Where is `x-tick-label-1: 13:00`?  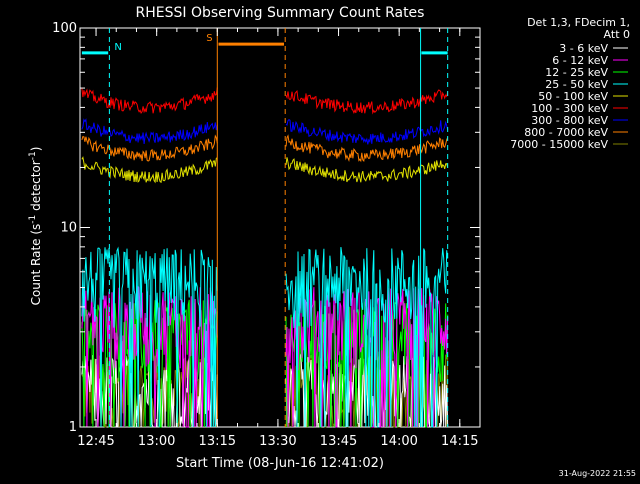 x-tick-label-1: 13:00 is located at coordinates (156, 441).